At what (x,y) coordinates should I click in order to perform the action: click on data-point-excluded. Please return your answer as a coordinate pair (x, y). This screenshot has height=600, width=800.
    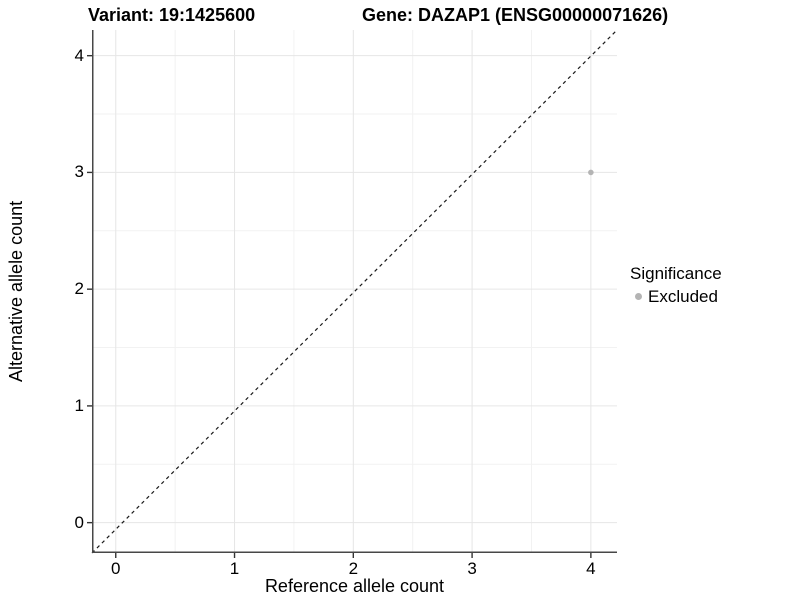
    Looking at the image, I should click on (591, 172).